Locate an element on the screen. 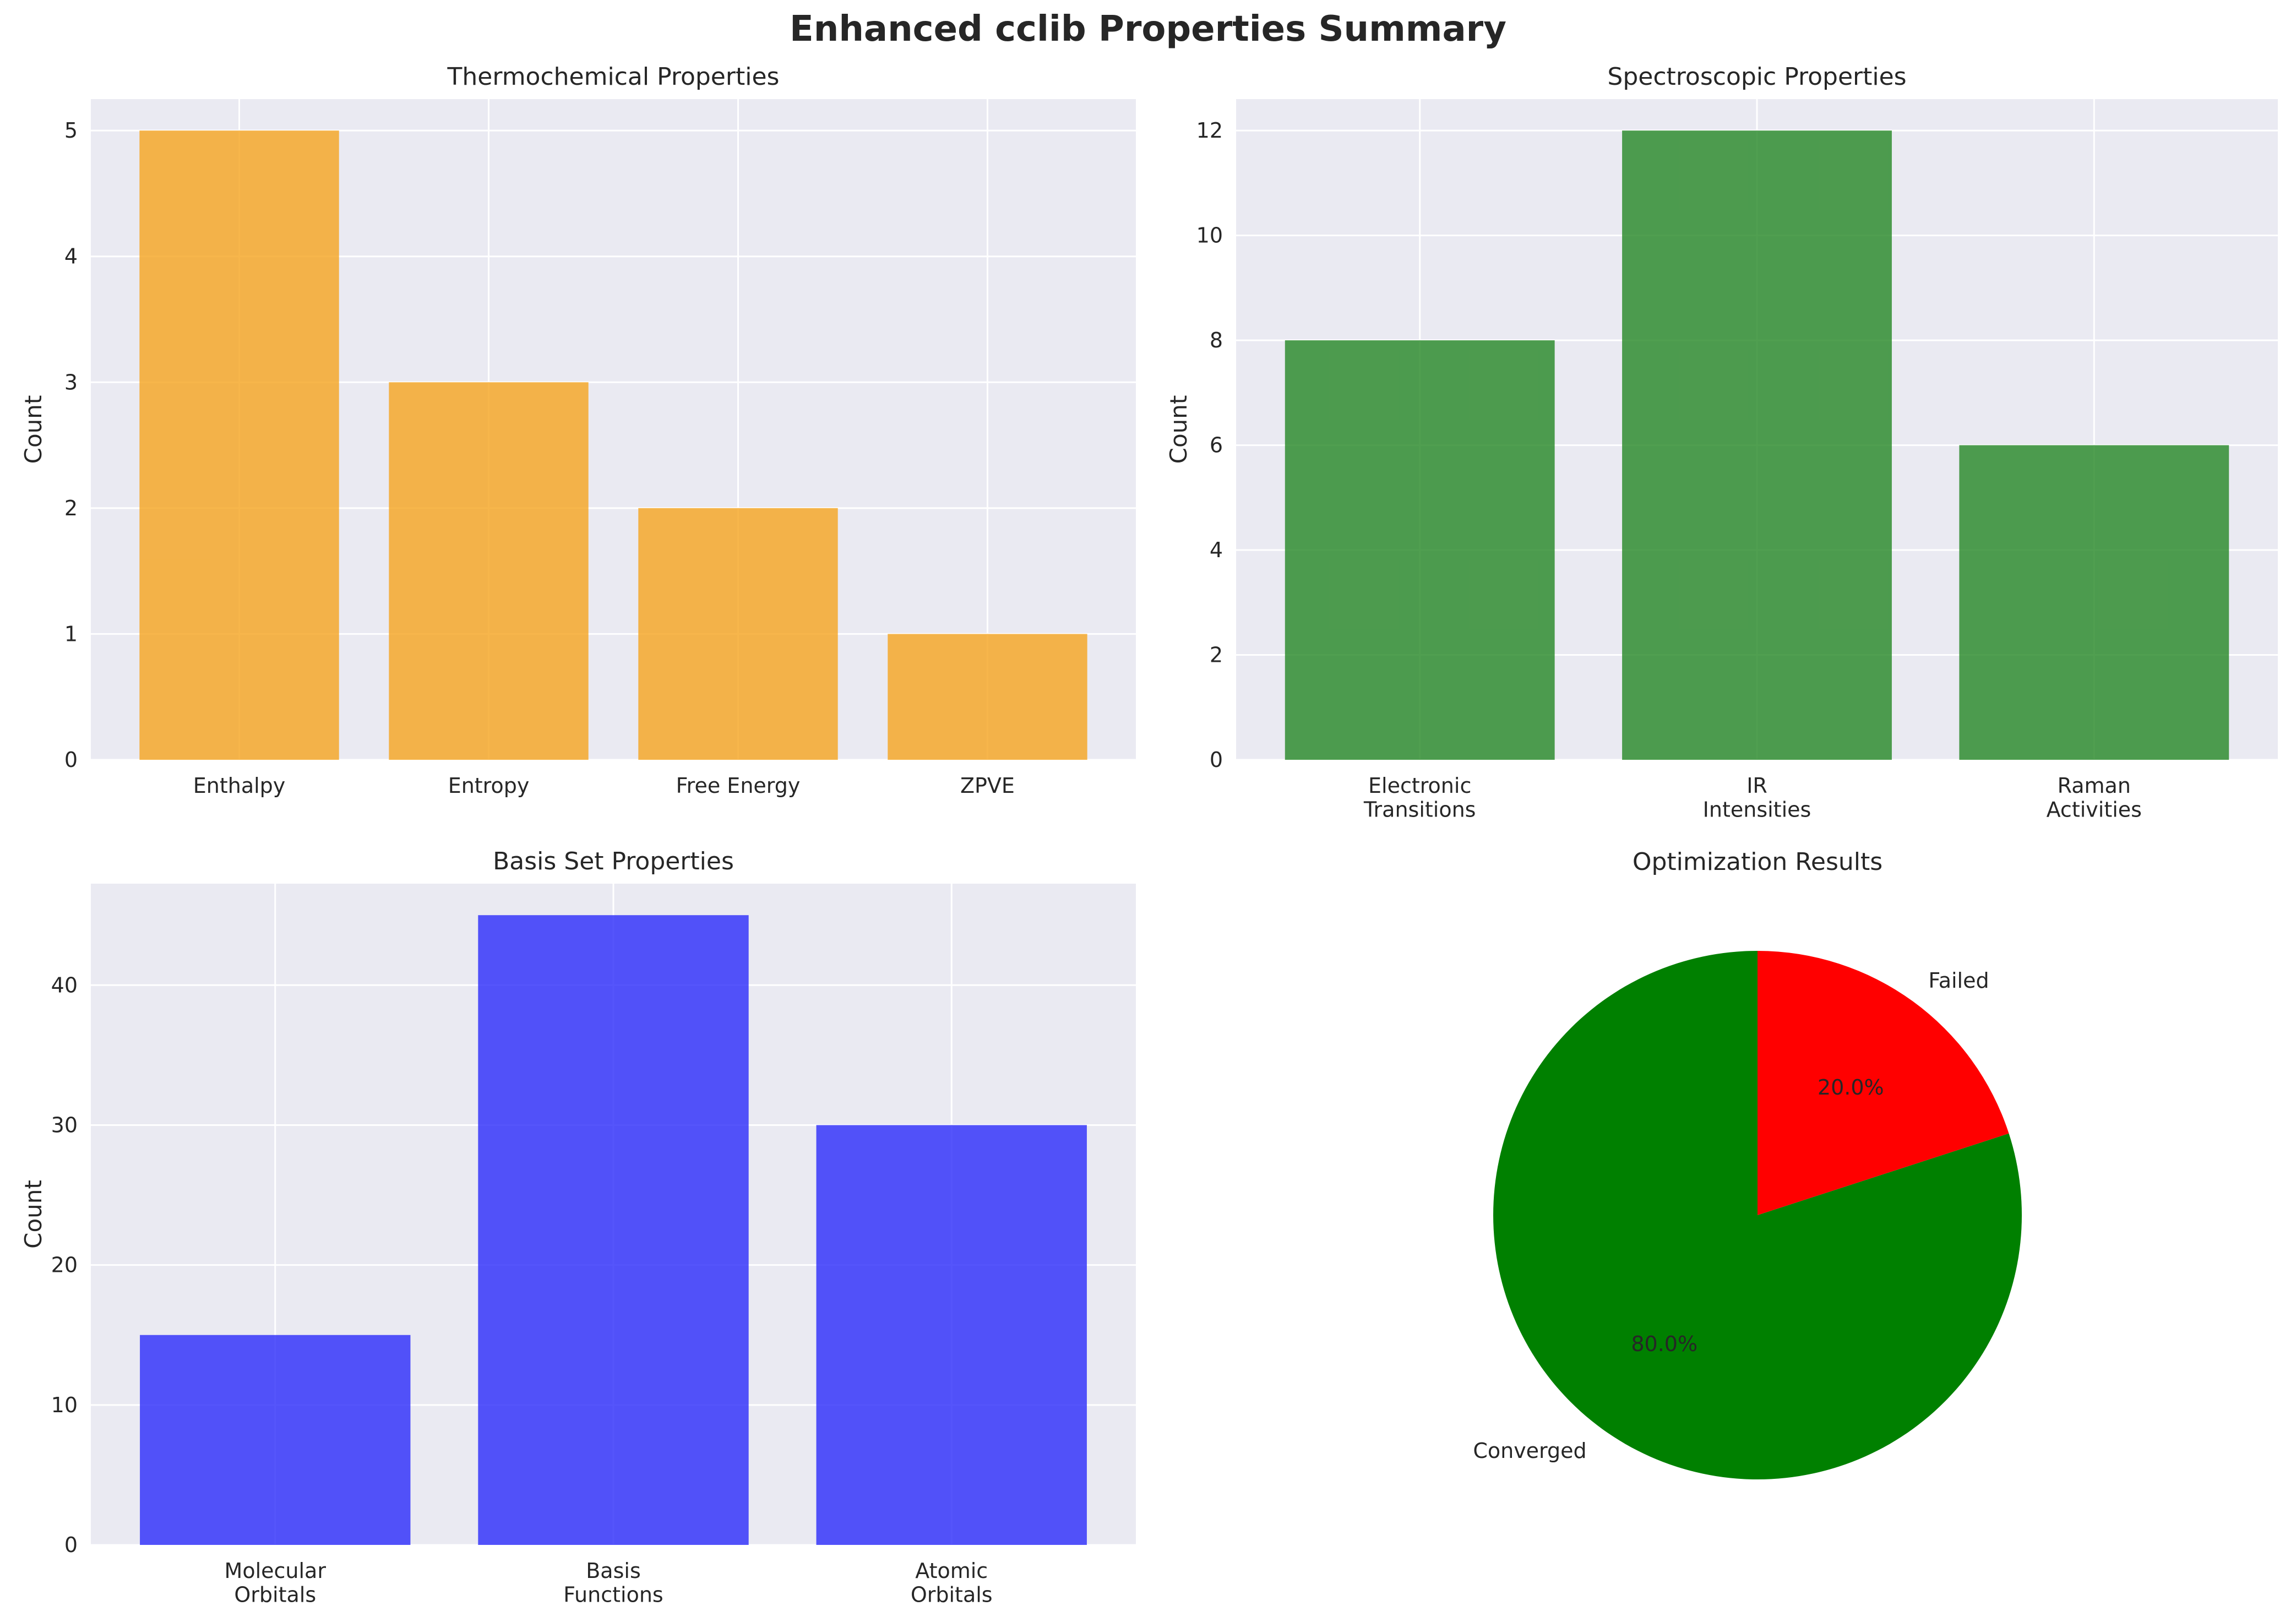  y-tick-label: 3 is located at coordinates (71, 382).